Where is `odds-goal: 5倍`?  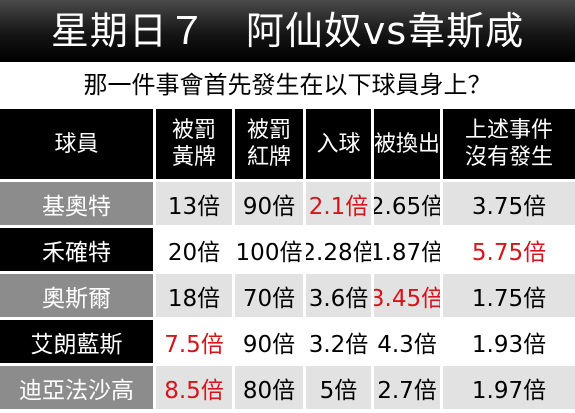
odds-goal: 5倍 is located at coordinates (338, 387).